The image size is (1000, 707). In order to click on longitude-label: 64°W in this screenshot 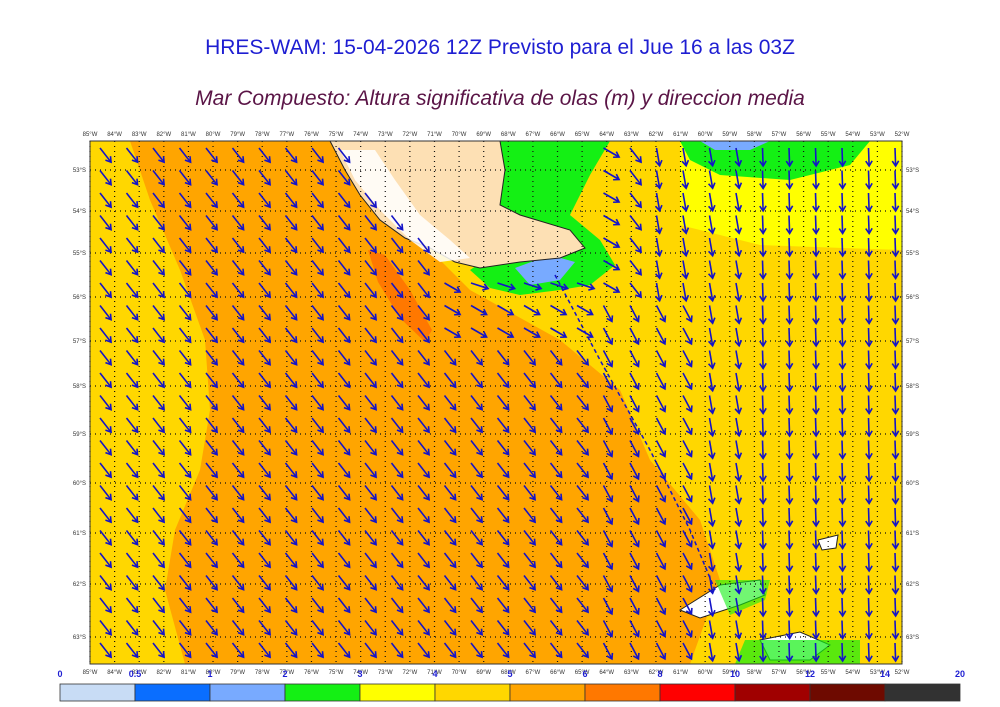, I will do `click(606, 135)`.